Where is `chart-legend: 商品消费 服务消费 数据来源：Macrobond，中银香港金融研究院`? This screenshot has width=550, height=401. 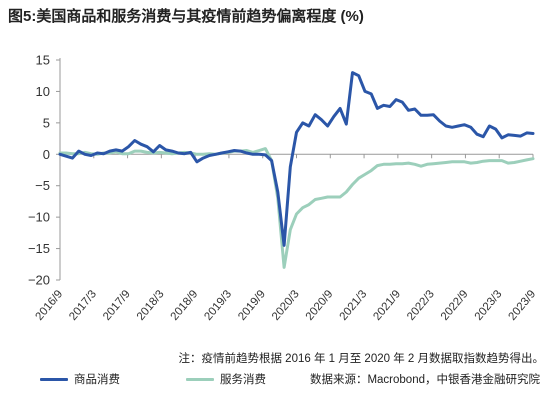 chart-legend: 商品消费 服务消费 数据来源：Macrobond，中银香港金融研究院 is located at coordinates (275, 382).